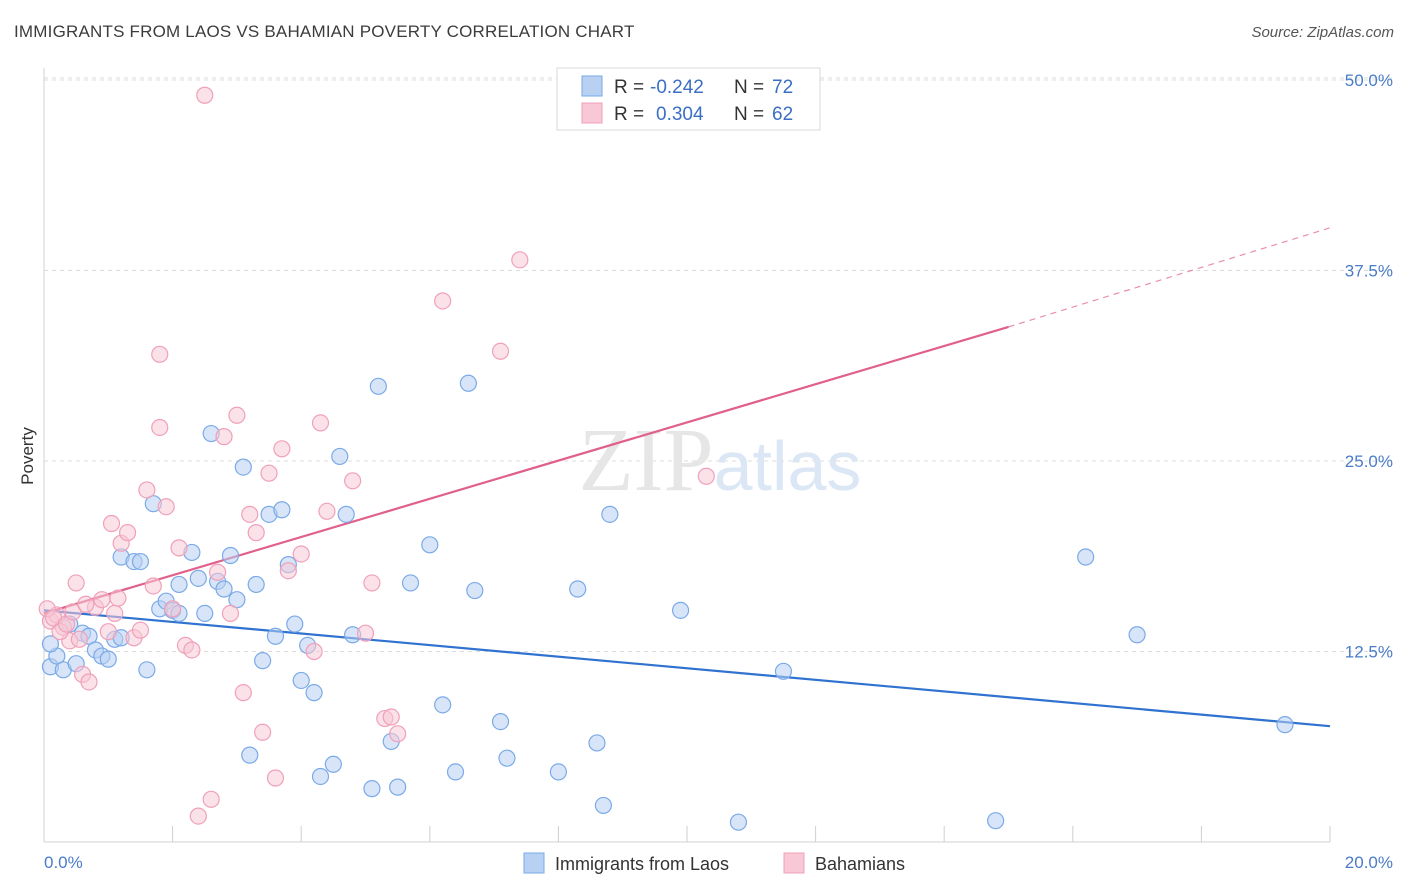 This screenshot has width=1406, height=892. Describe the element at coordinates (1369, 862) in the screenshot. I see `x-tick-label-max: 20.0%` at that location.